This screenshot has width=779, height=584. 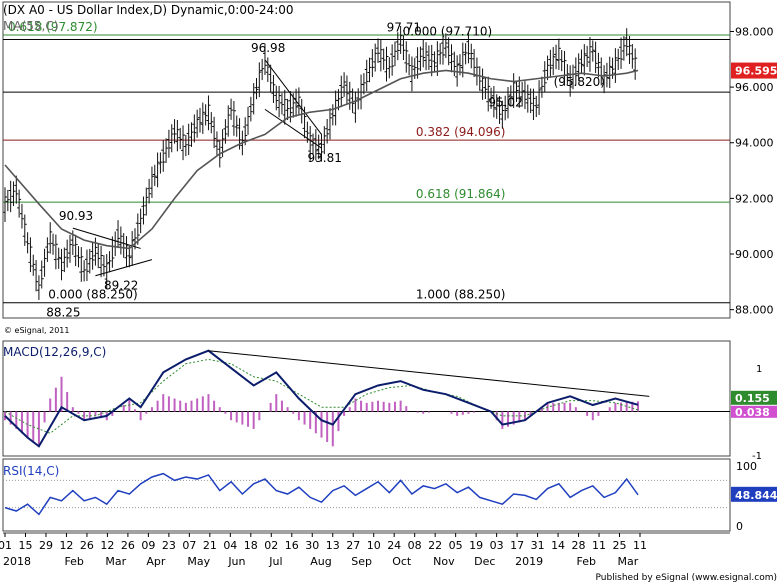 I want to click on macd-signal-box, so click(x=754, y=411).